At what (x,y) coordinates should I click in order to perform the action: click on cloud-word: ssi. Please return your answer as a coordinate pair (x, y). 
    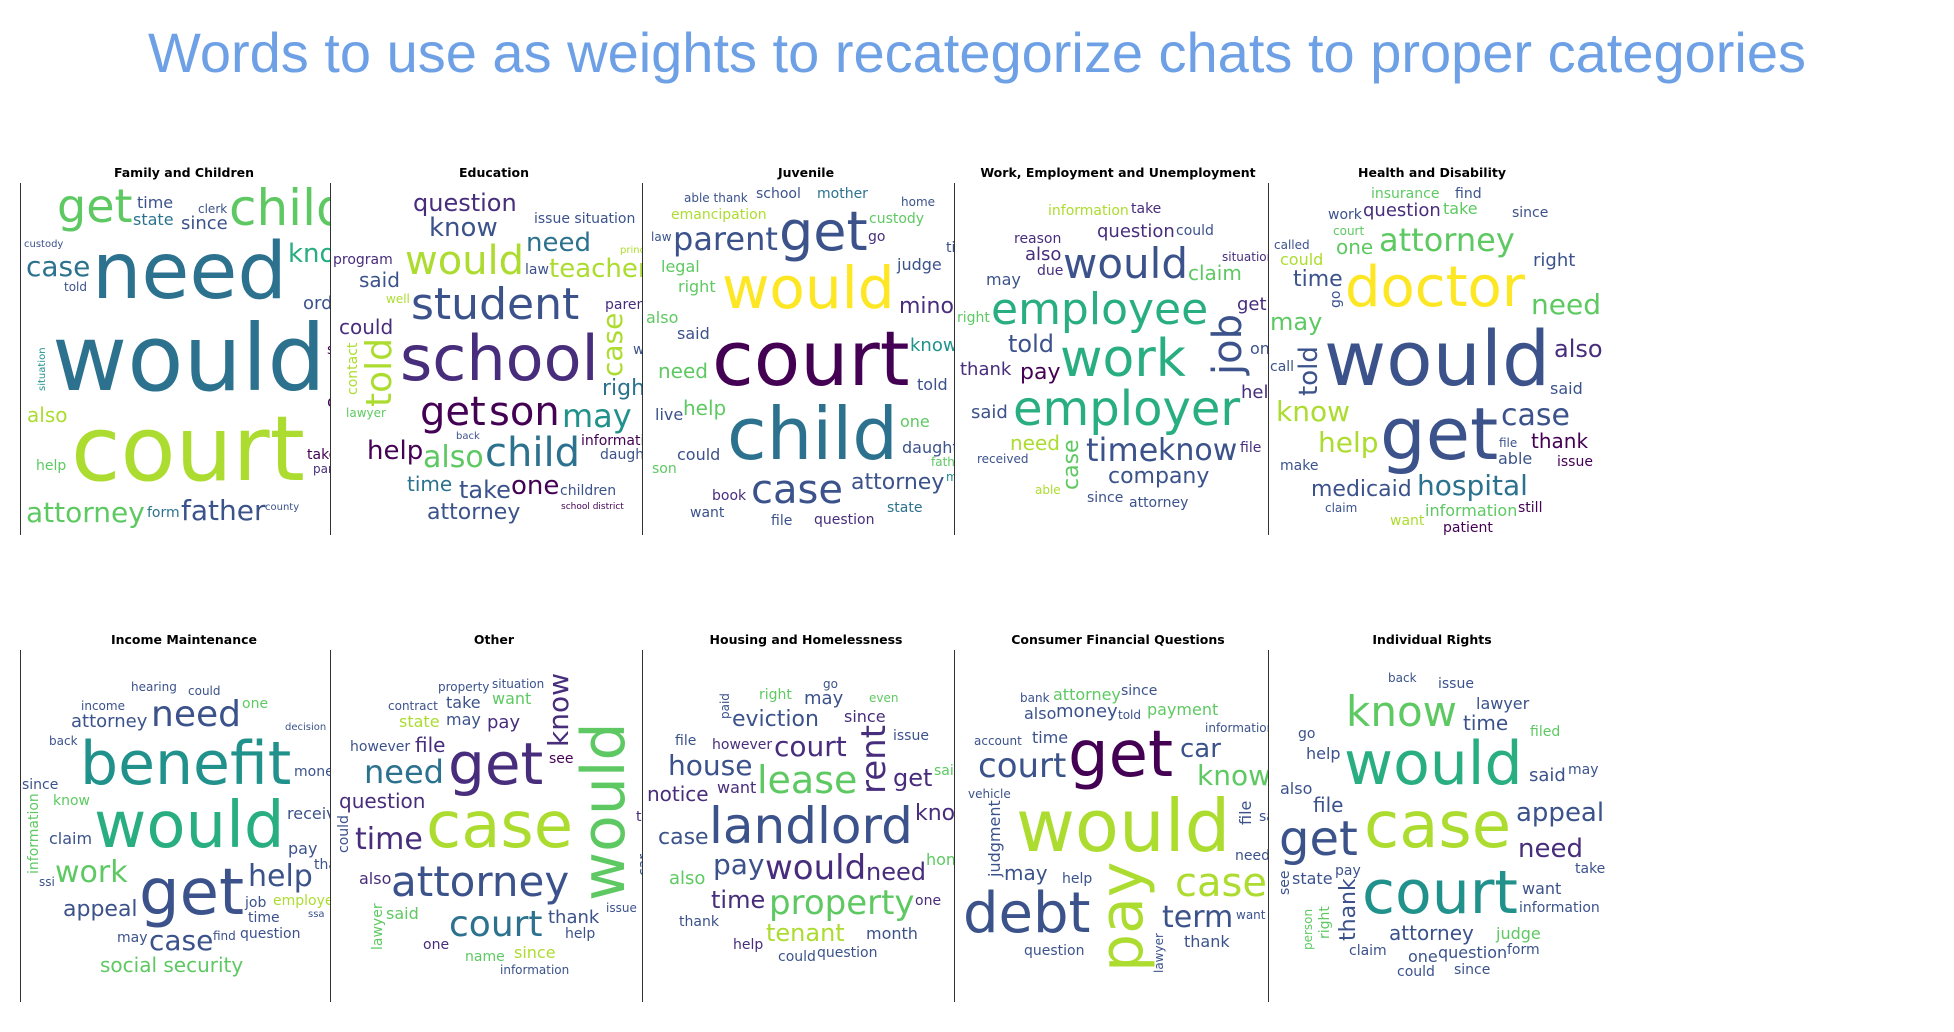
    Looking at the image, I should click on (47, 882).